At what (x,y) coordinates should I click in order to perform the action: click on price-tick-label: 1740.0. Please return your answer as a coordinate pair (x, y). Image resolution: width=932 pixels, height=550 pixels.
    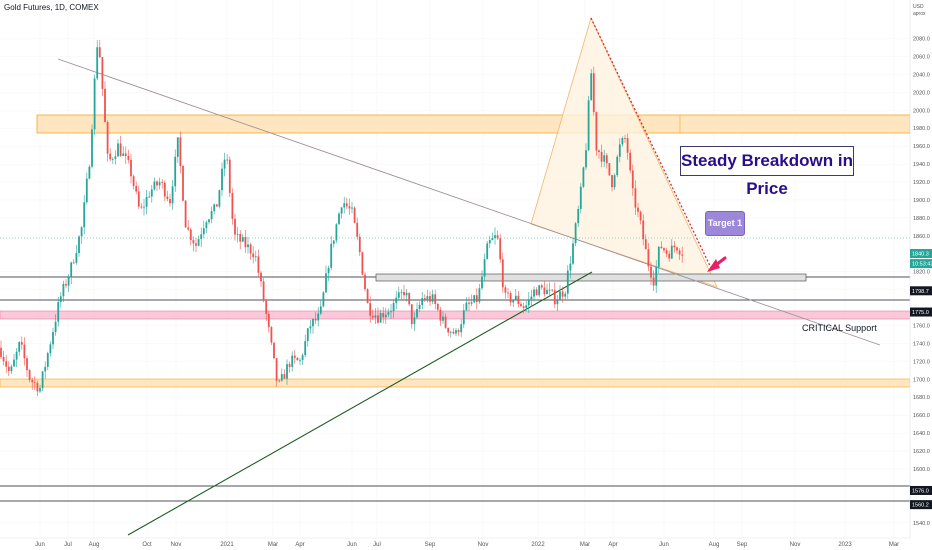
    Looking at the image, I should click on (921, 344).